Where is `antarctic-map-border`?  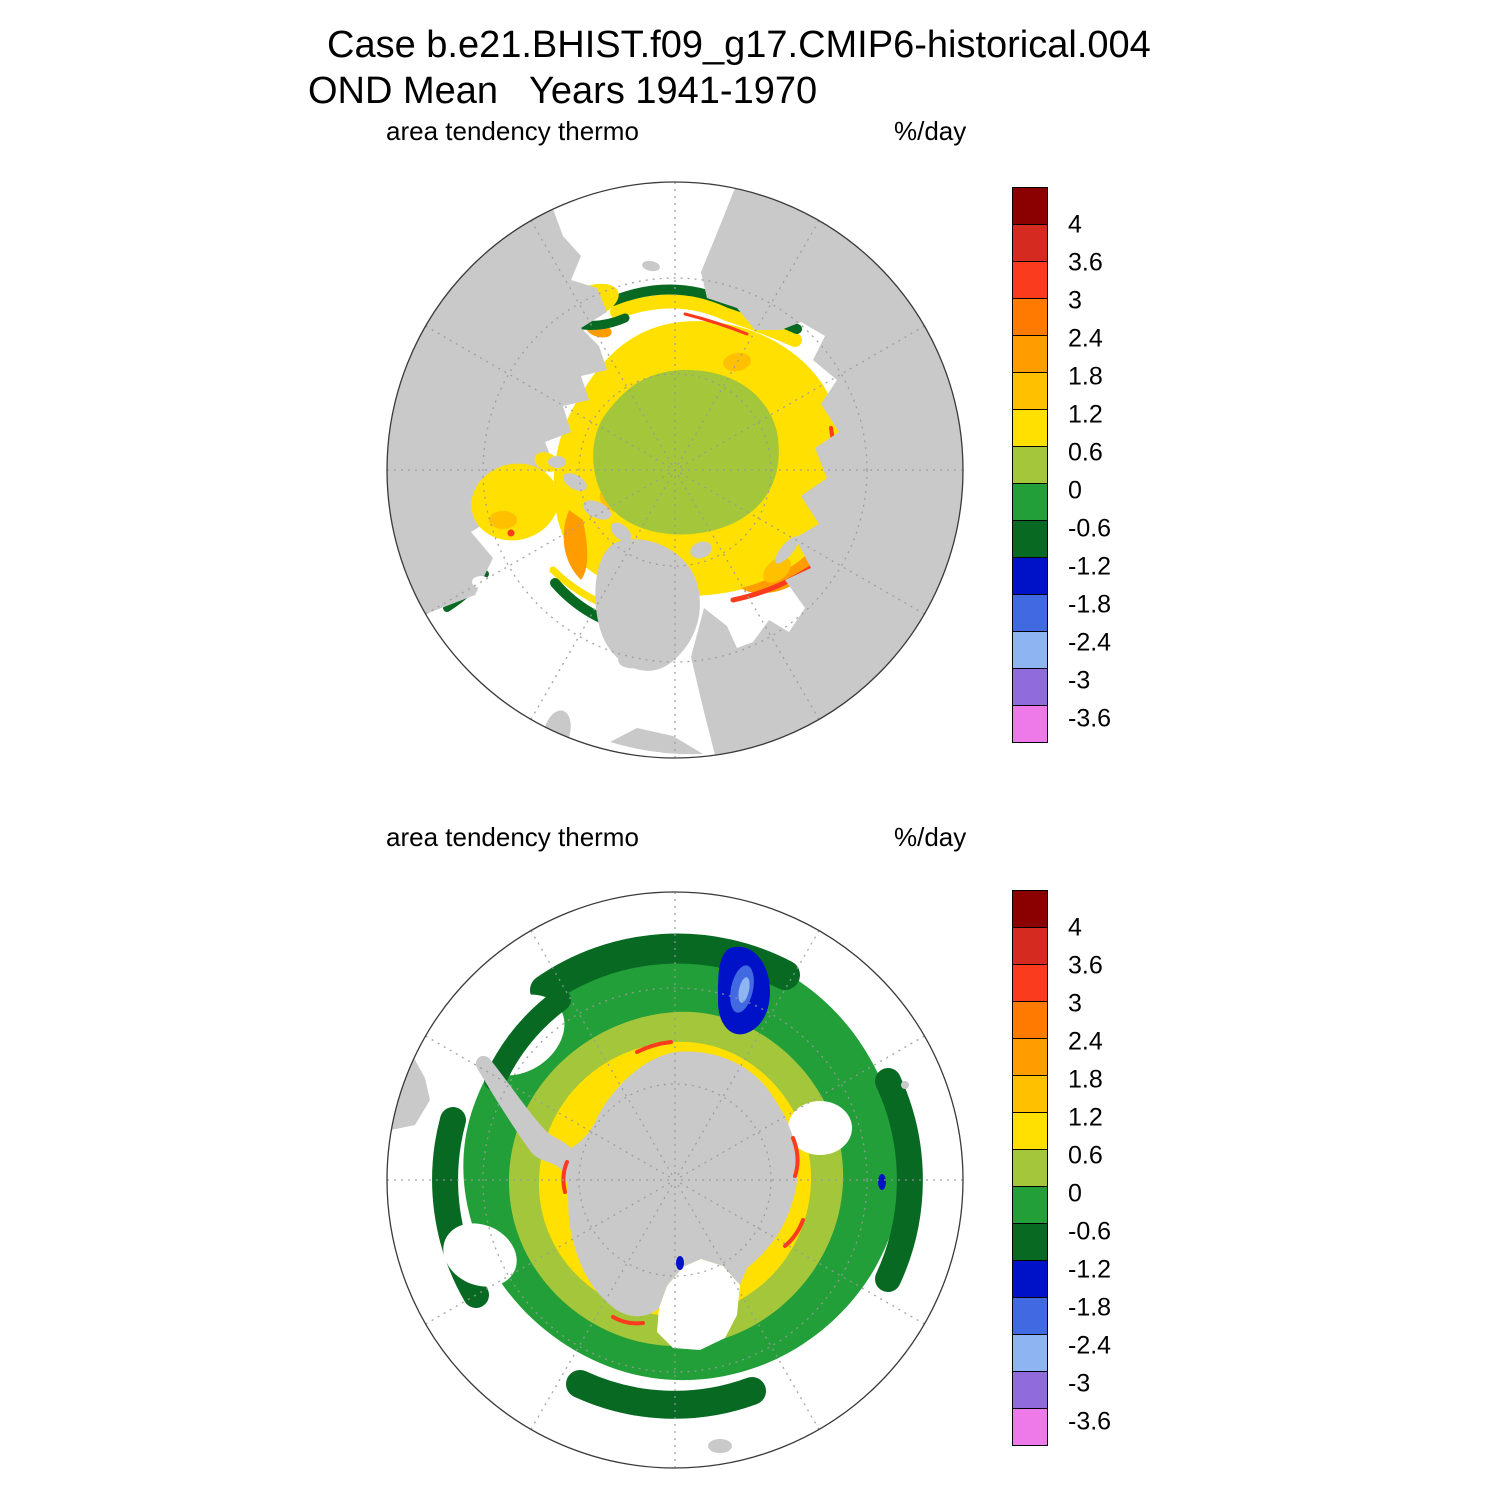
antarctic-map-border is located at coordinates (675, 1180).